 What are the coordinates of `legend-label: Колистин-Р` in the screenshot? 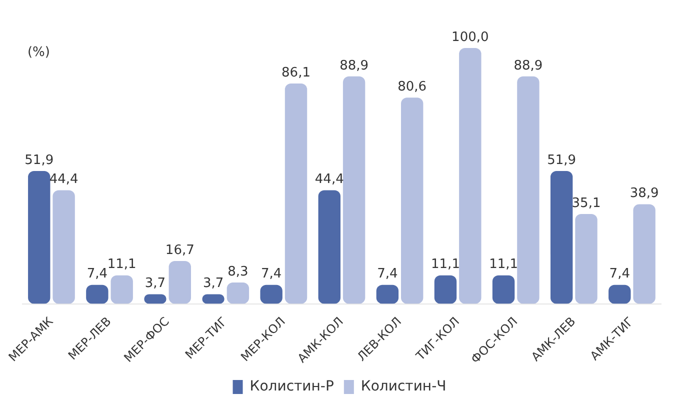 It's located at (292, 386).